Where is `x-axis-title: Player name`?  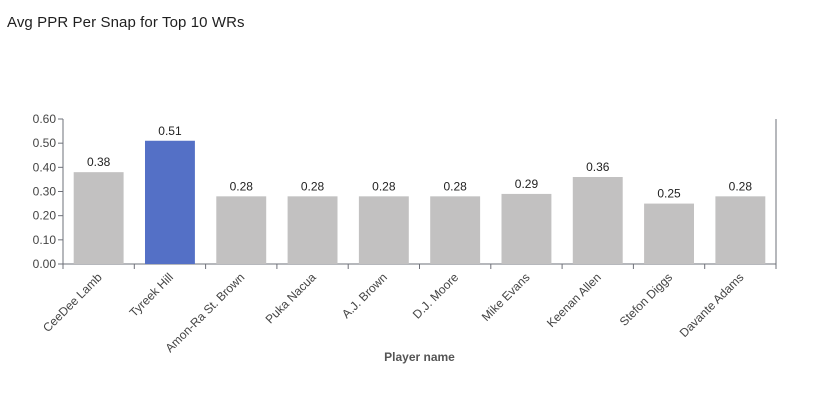
x-axis-title: Player name is located at coordinates (419, 357).